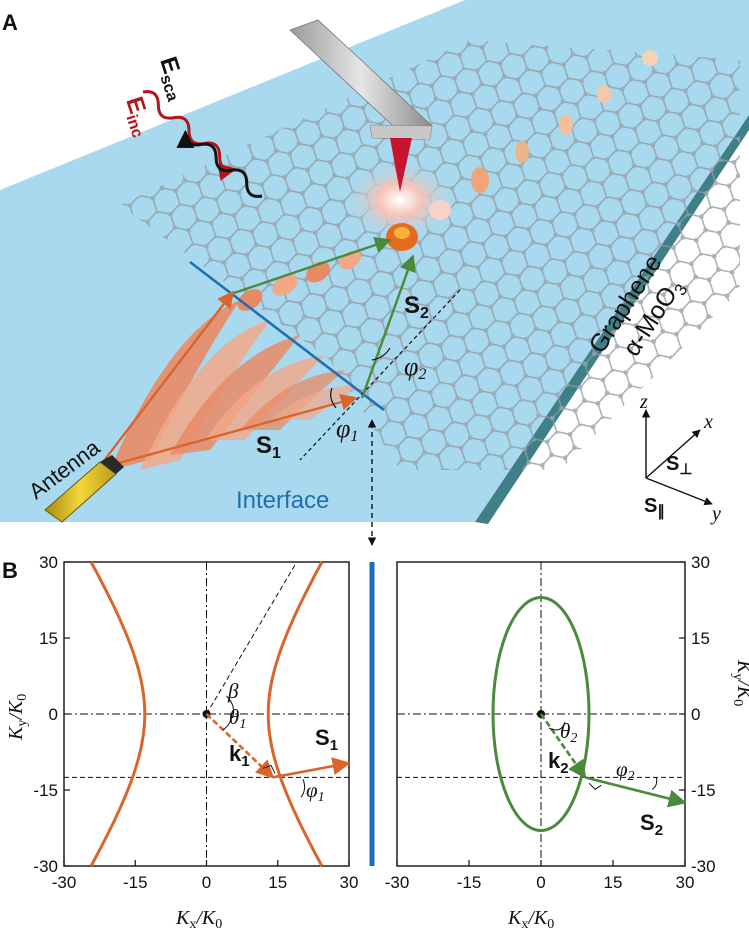  What do you see at coordinates (401, 165) in the screenshot?
I see `afm-tip` at bounding box center [401, 165].